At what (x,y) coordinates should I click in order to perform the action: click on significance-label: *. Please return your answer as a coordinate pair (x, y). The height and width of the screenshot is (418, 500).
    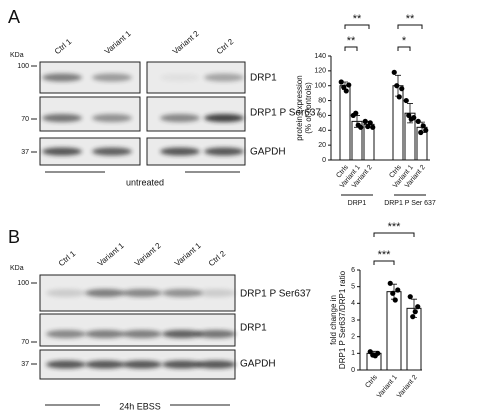
    Looking at the image, I should click on (404, 41).